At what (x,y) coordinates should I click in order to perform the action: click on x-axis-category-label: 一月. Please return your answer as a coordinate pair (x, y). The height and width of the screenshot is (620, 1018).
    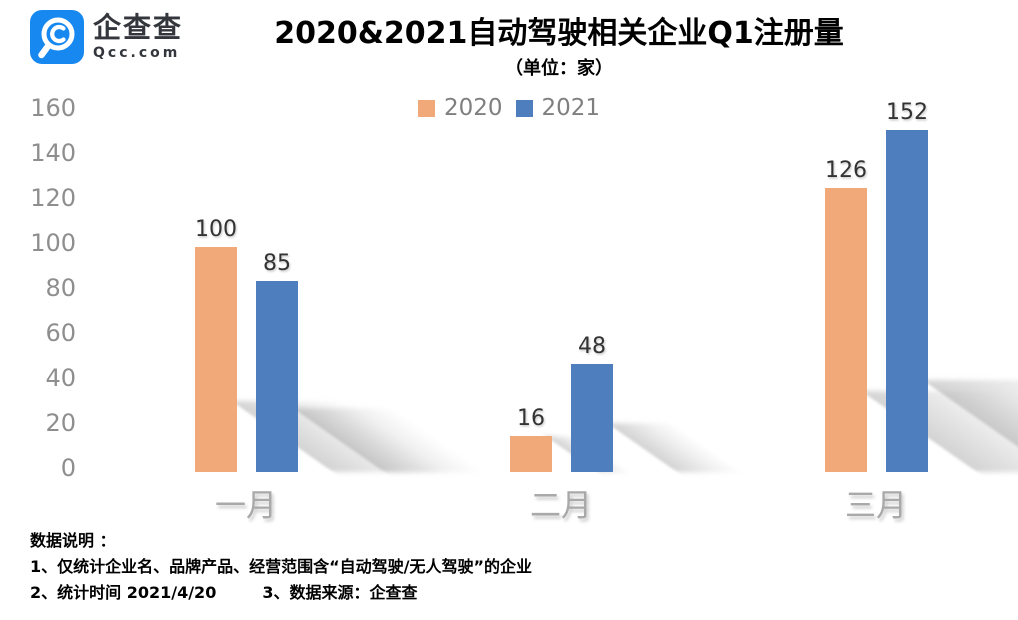
    Looking at the image, I should click on (246, 506).